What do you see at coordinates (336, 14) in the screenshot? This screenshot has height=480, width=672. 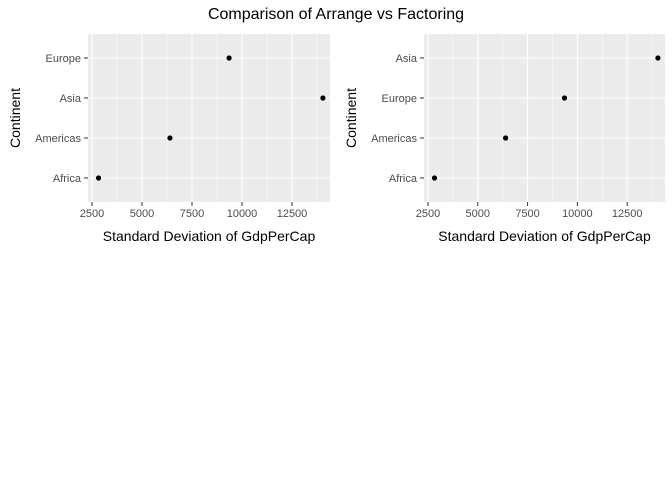 I see `figure-title: Comparison of Arrange vs Factoring` at bounding box center [336, 14].